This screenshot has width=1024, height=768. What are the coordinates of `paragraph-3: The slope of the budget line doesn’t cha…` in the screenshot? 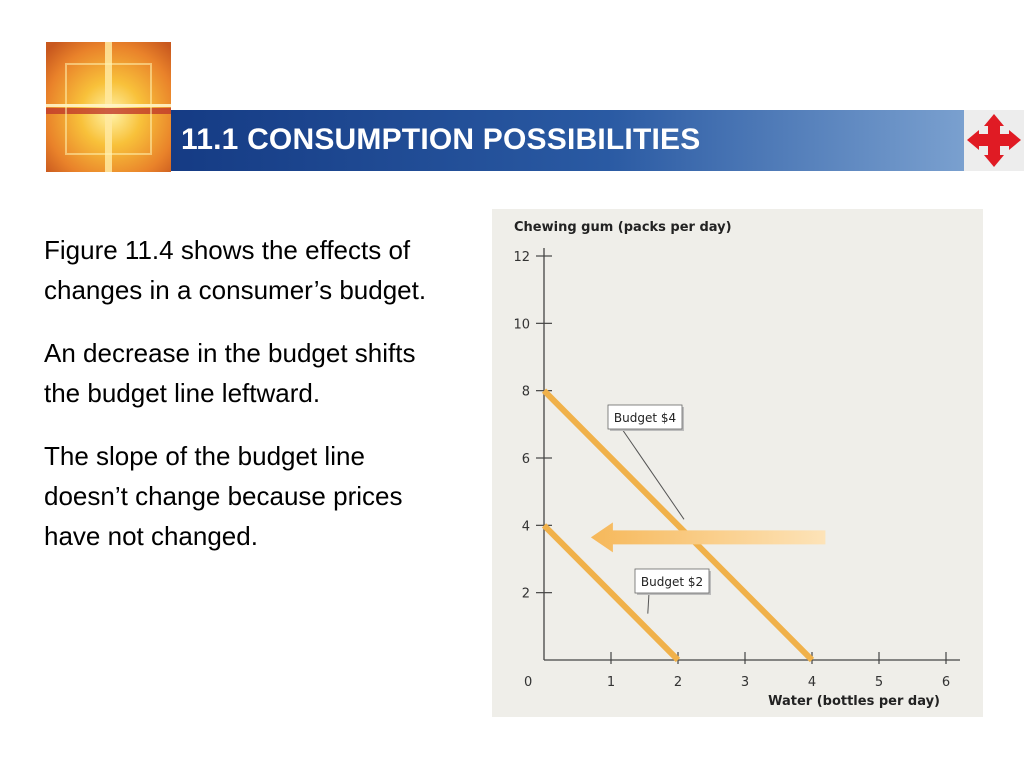 It's located at (223, 496).